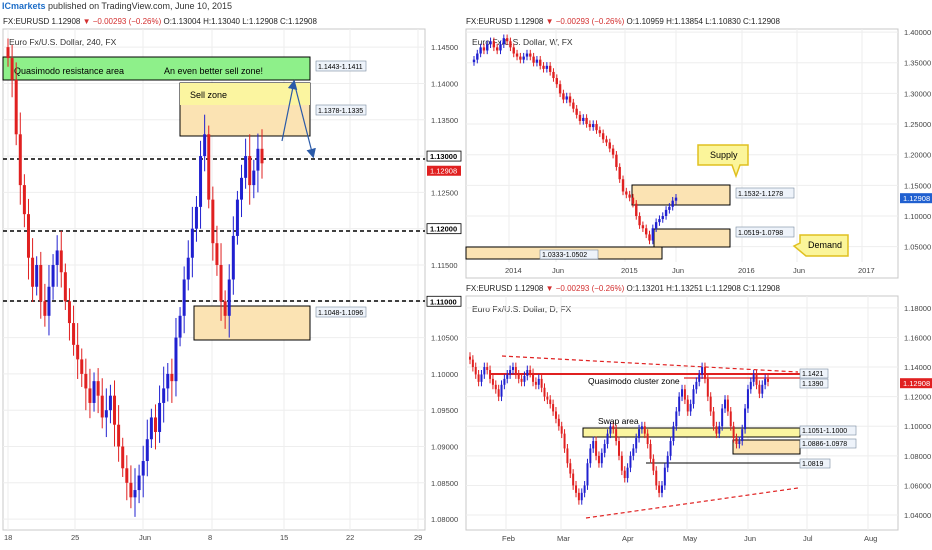  I want to click on h4-better-sell-label: An even better sell zone!, so click(213, 71).